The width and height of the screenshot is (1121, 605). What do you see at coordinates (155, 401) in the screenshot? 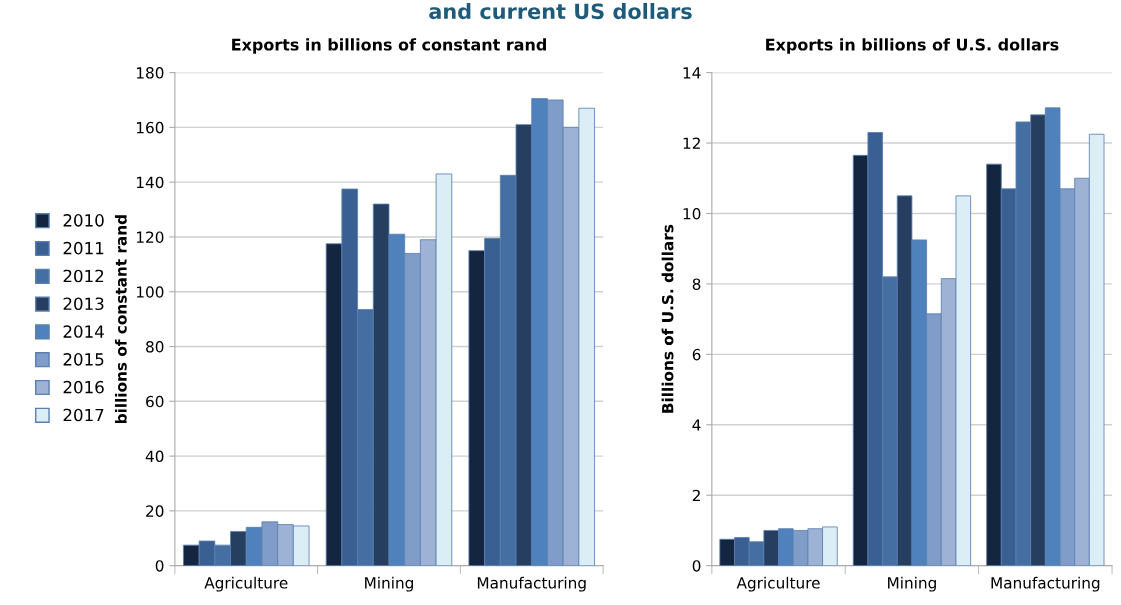
I see `y-tick-label: 60` at bounding box center [155, 401].